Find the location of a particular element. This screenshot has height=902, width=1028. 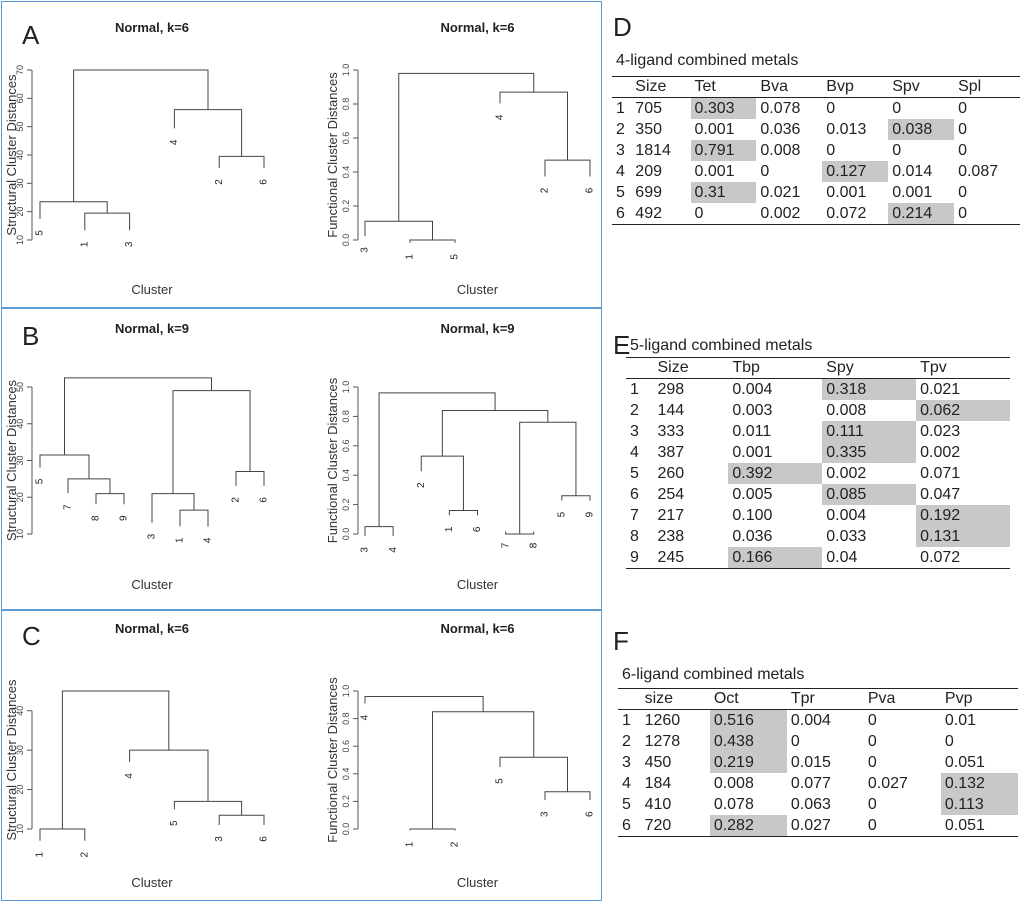

table-cell: 7 is located at coordinates (634, 515).